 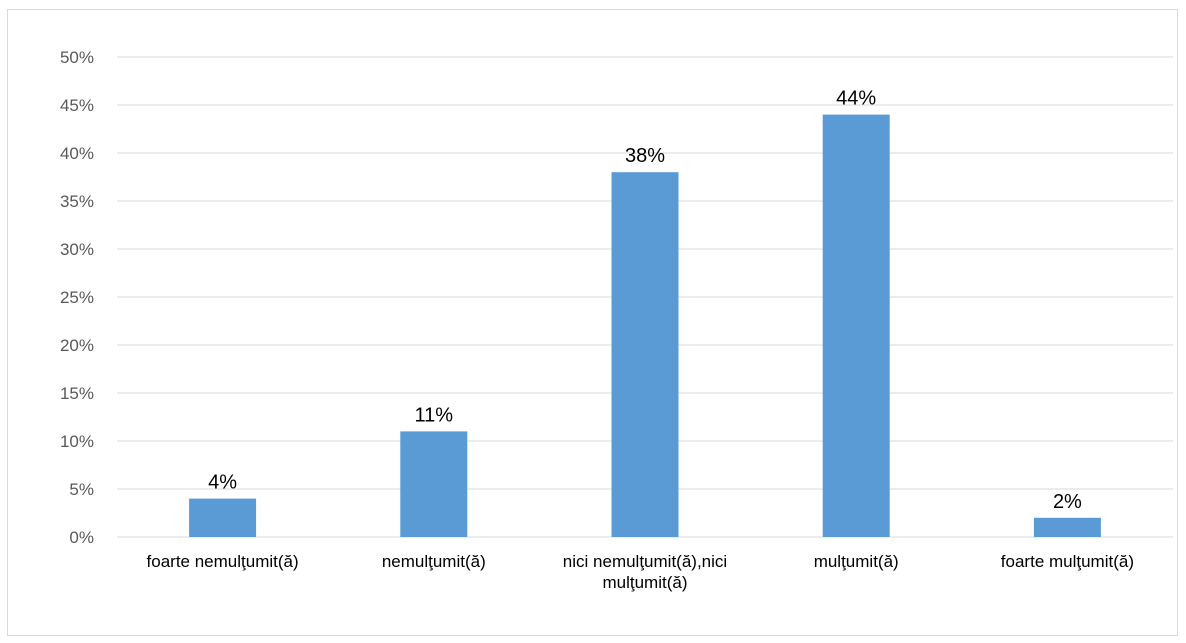 I want to click on y-tick-label: 5%, so click(x=81, y=489).